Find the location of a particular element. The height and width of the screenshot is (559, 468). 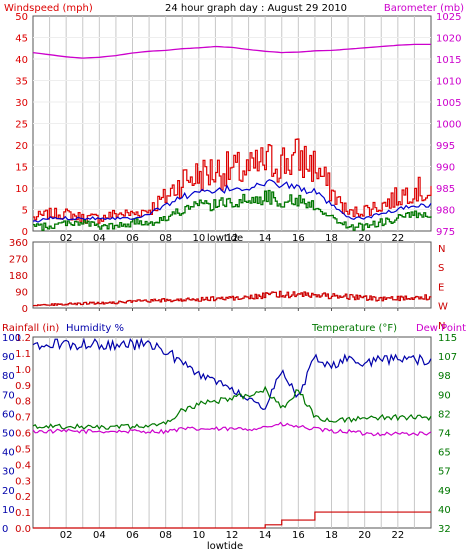

humidity-tick-label: 70 is located at coordinates (8, 395).